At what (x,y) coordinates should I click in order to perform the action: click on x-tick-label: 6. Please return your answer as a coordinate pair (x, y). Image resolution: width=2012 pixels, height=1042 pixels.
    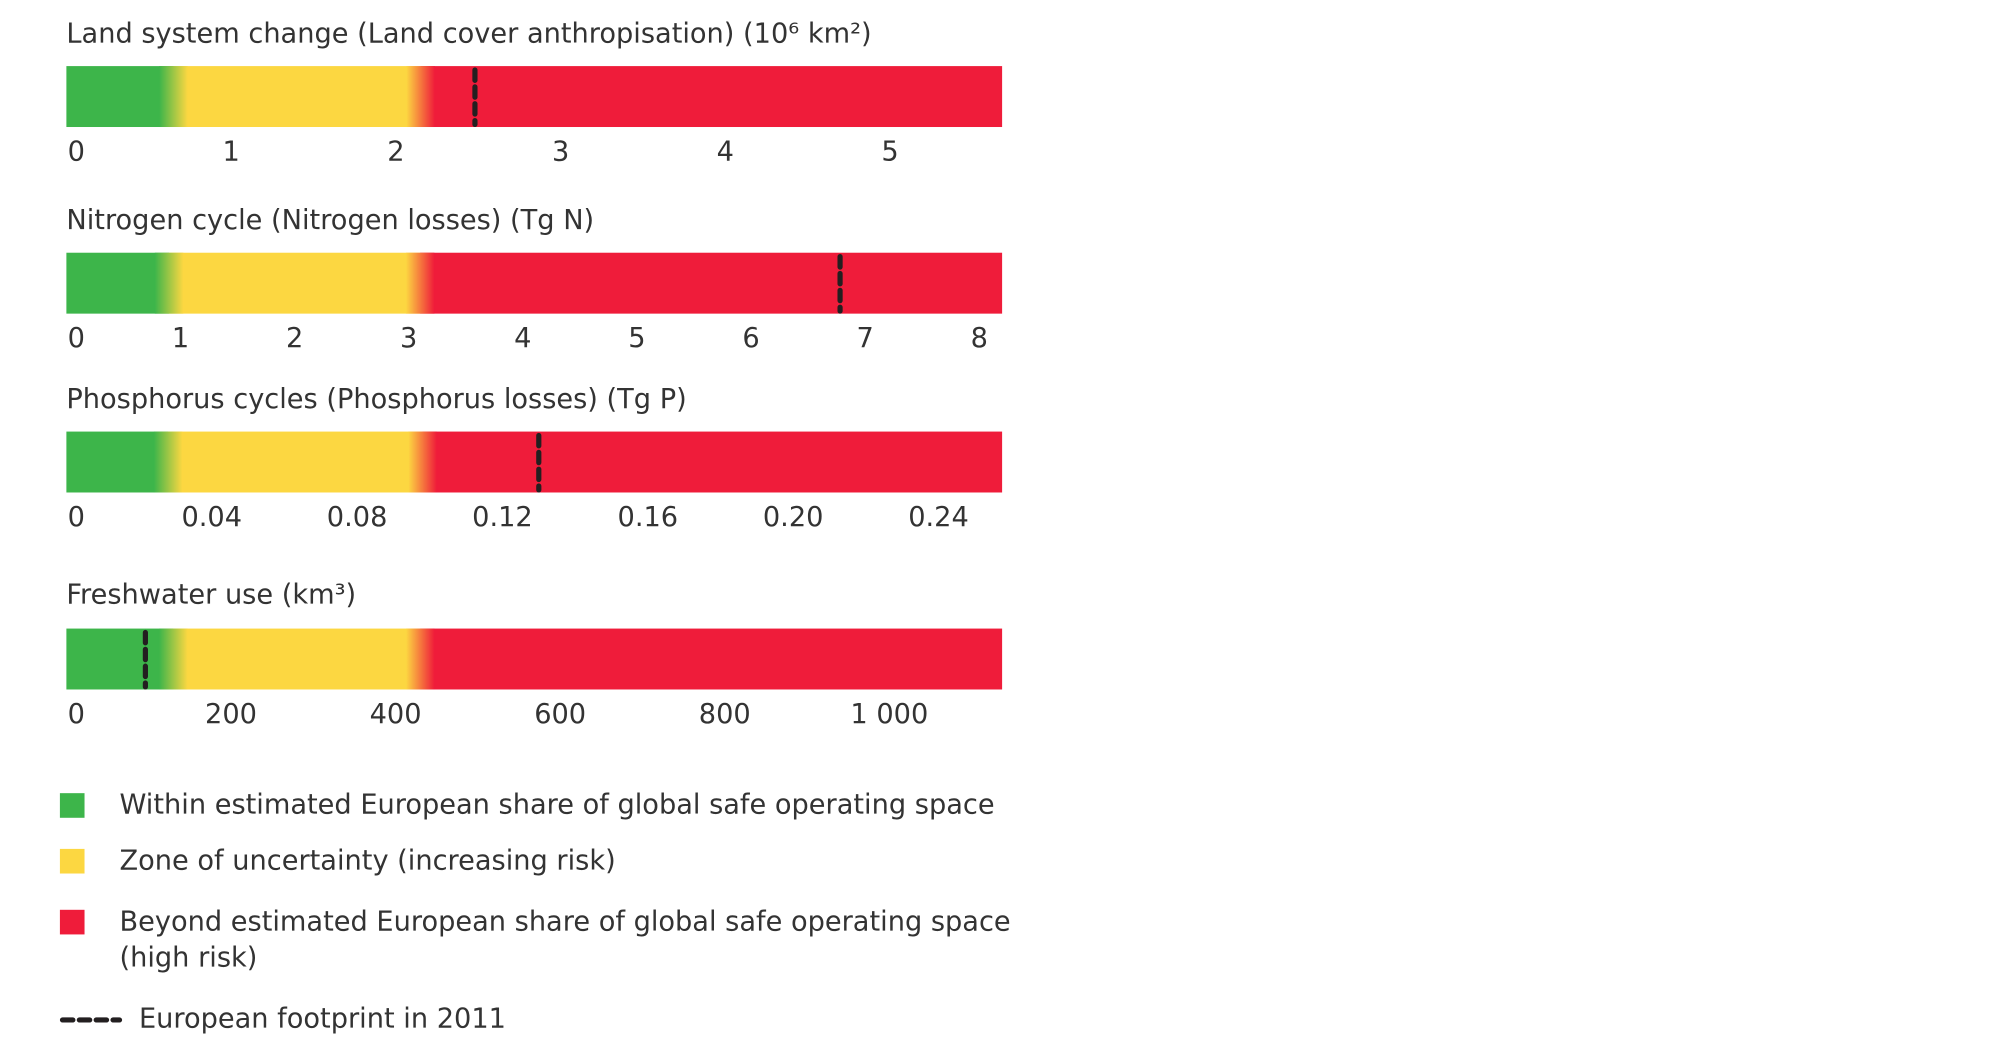
    Looking at the image, I should click on (750, 338).